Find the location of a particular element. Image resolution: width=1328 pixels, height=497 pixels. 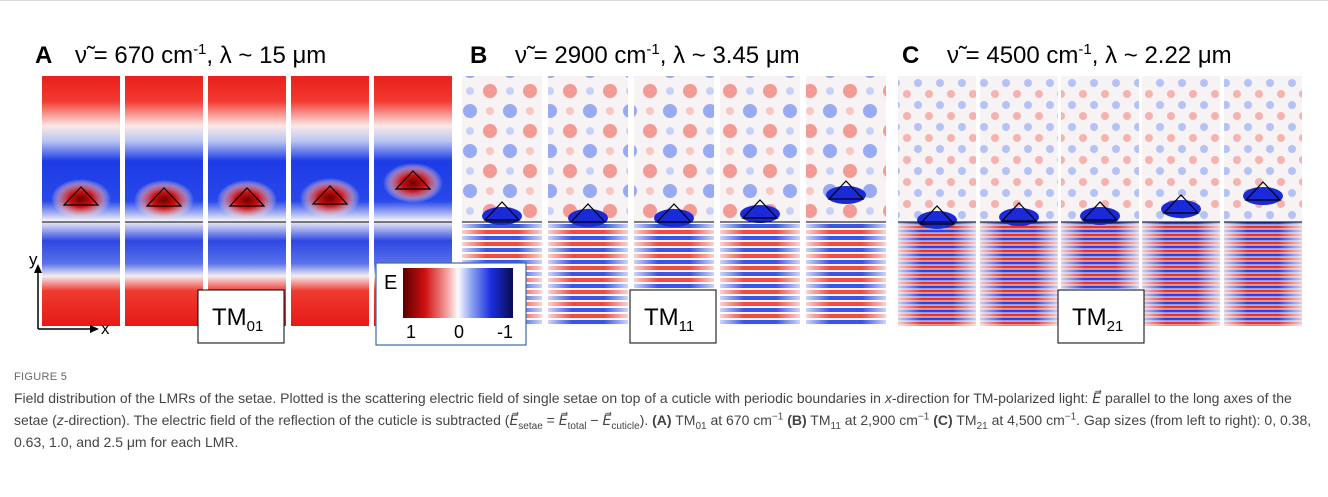

x-arrow-head is located at coordinates (94, 329).